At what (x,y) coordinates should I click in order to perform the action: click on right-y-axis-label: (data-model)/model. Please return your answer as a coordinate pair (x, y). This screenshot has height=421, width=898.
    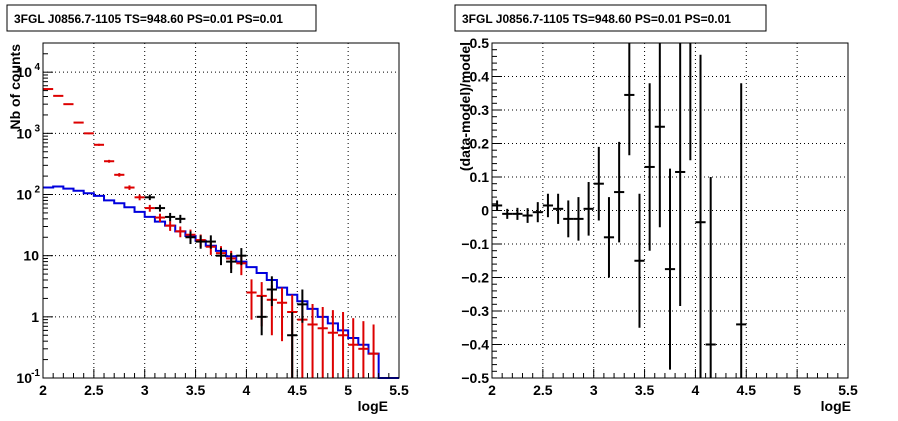
    Looking at the image, I should click on (465, 106).